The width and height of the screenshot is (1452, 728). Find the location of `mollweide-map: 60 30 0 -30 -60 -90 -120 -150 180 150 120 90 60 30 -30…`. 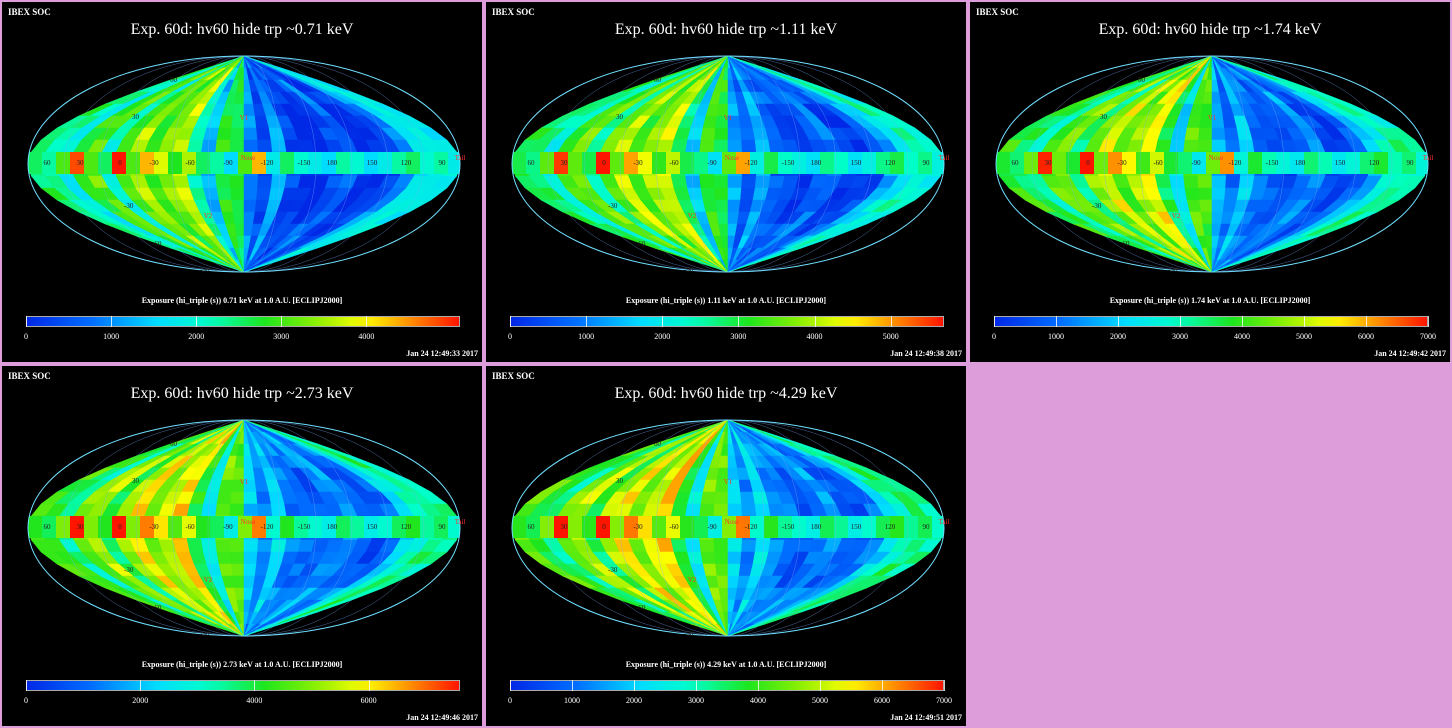

mollweide-map: 60 30 0 -30 -60 -90 -120 -150 180 150 120 90 60 30 -30… is located at coordinates (246, 528).